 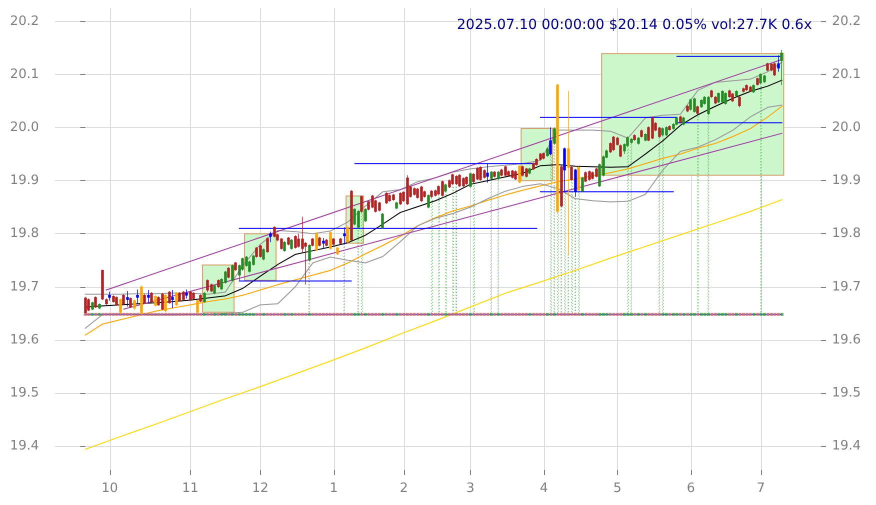 What do you see at coordinates (691, 488) in the screenshot?
I see `x-tick-label: 6` at bounding box center [691, 488].